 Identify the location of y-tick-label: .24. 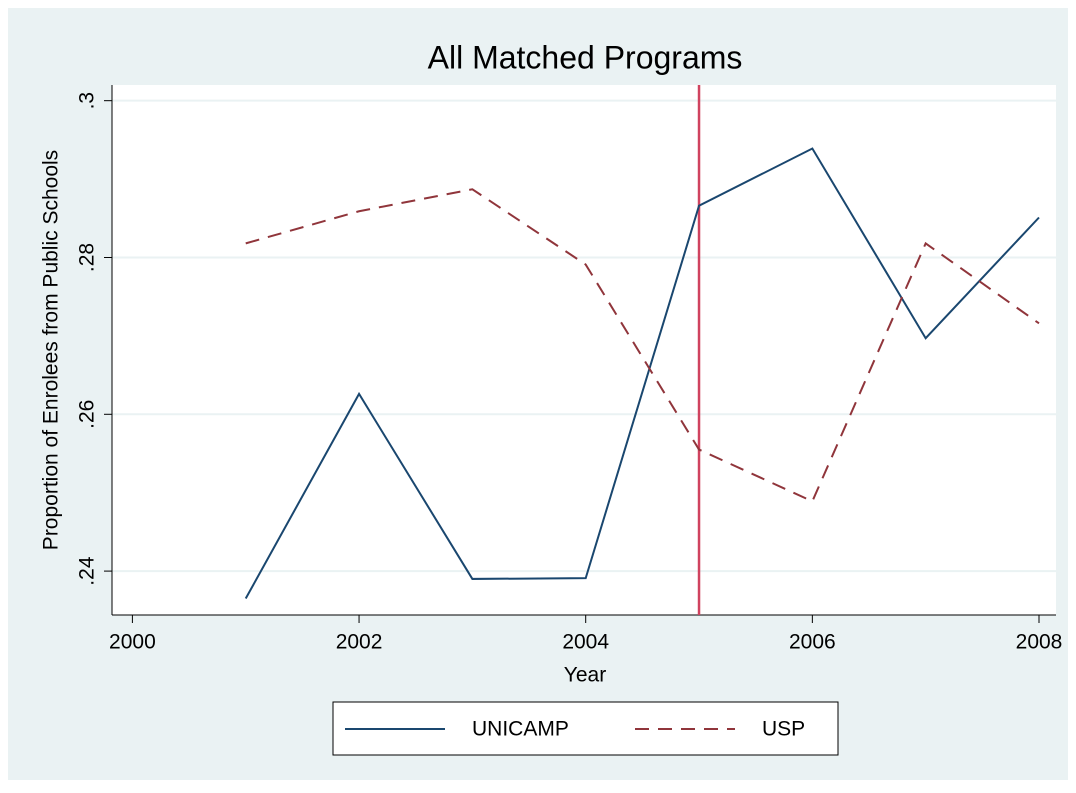
(87, 571).